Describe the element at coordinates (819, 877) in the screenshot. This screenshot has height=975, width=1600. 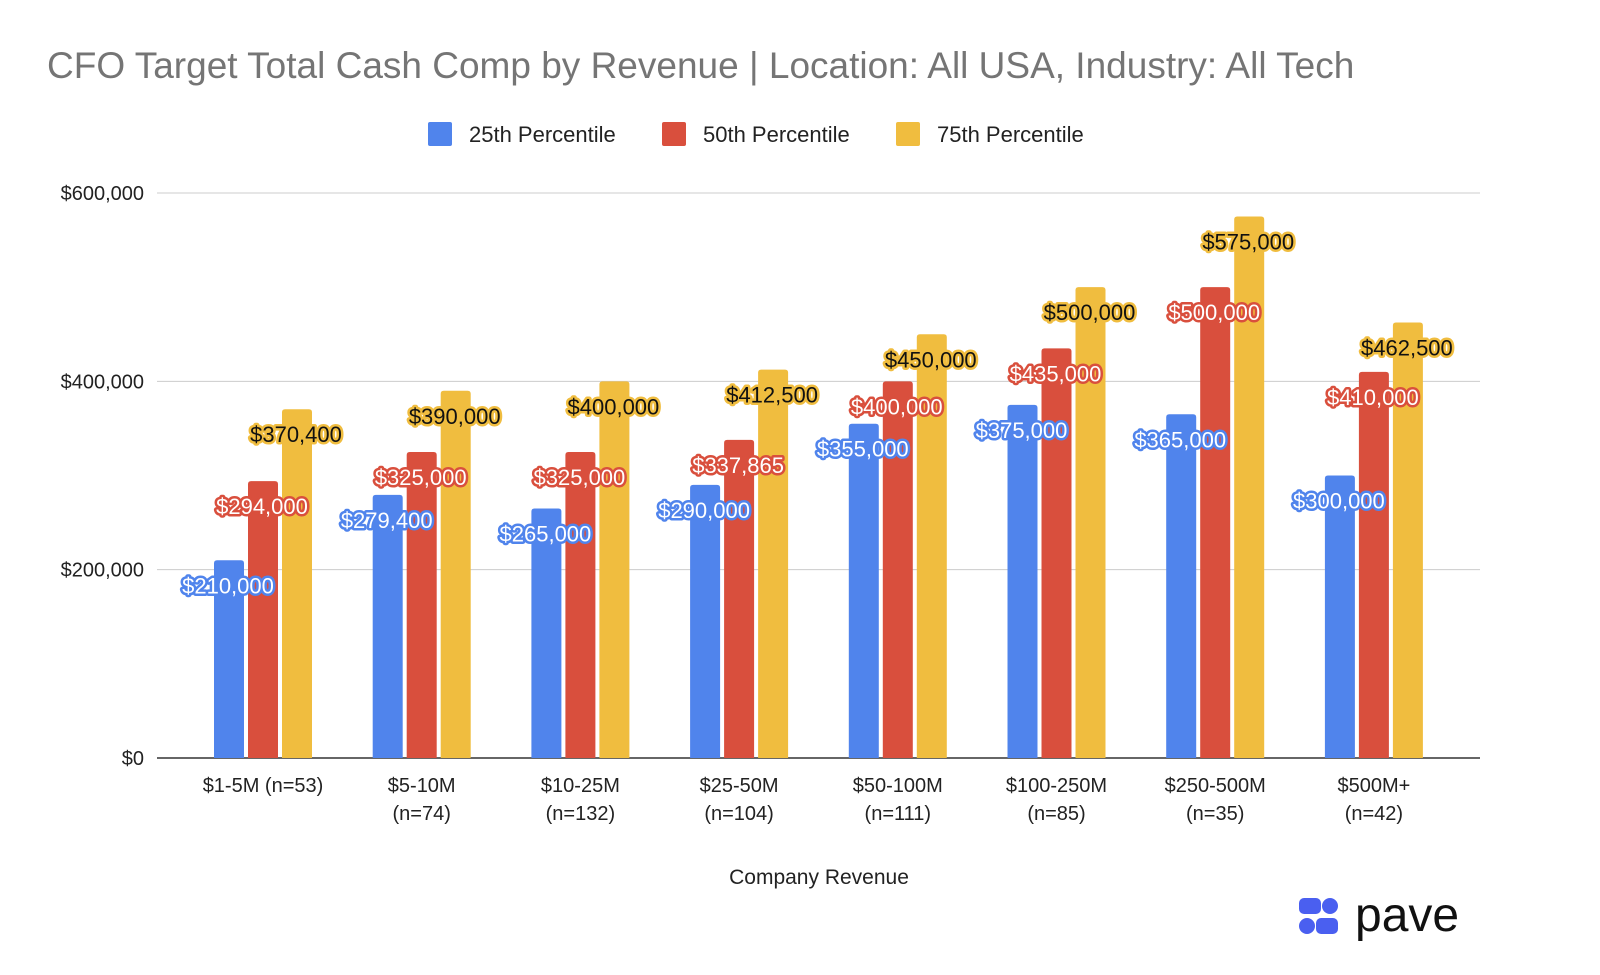
I see `x-axis-label: Company Revenue` at that location.